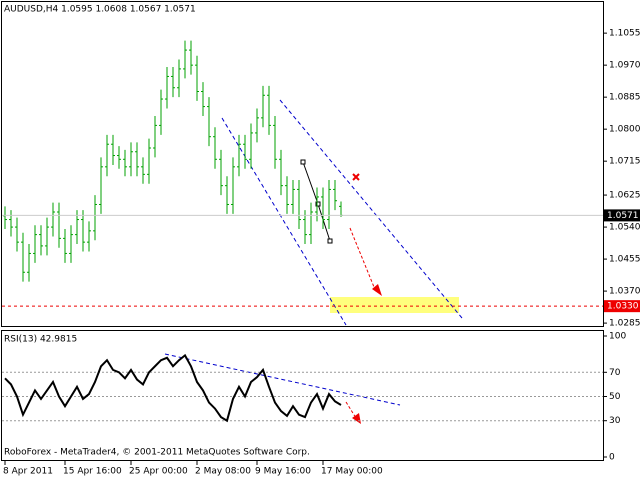 This screenshot has width=640, height=480. I want to click on target-box, so click(622, 306).